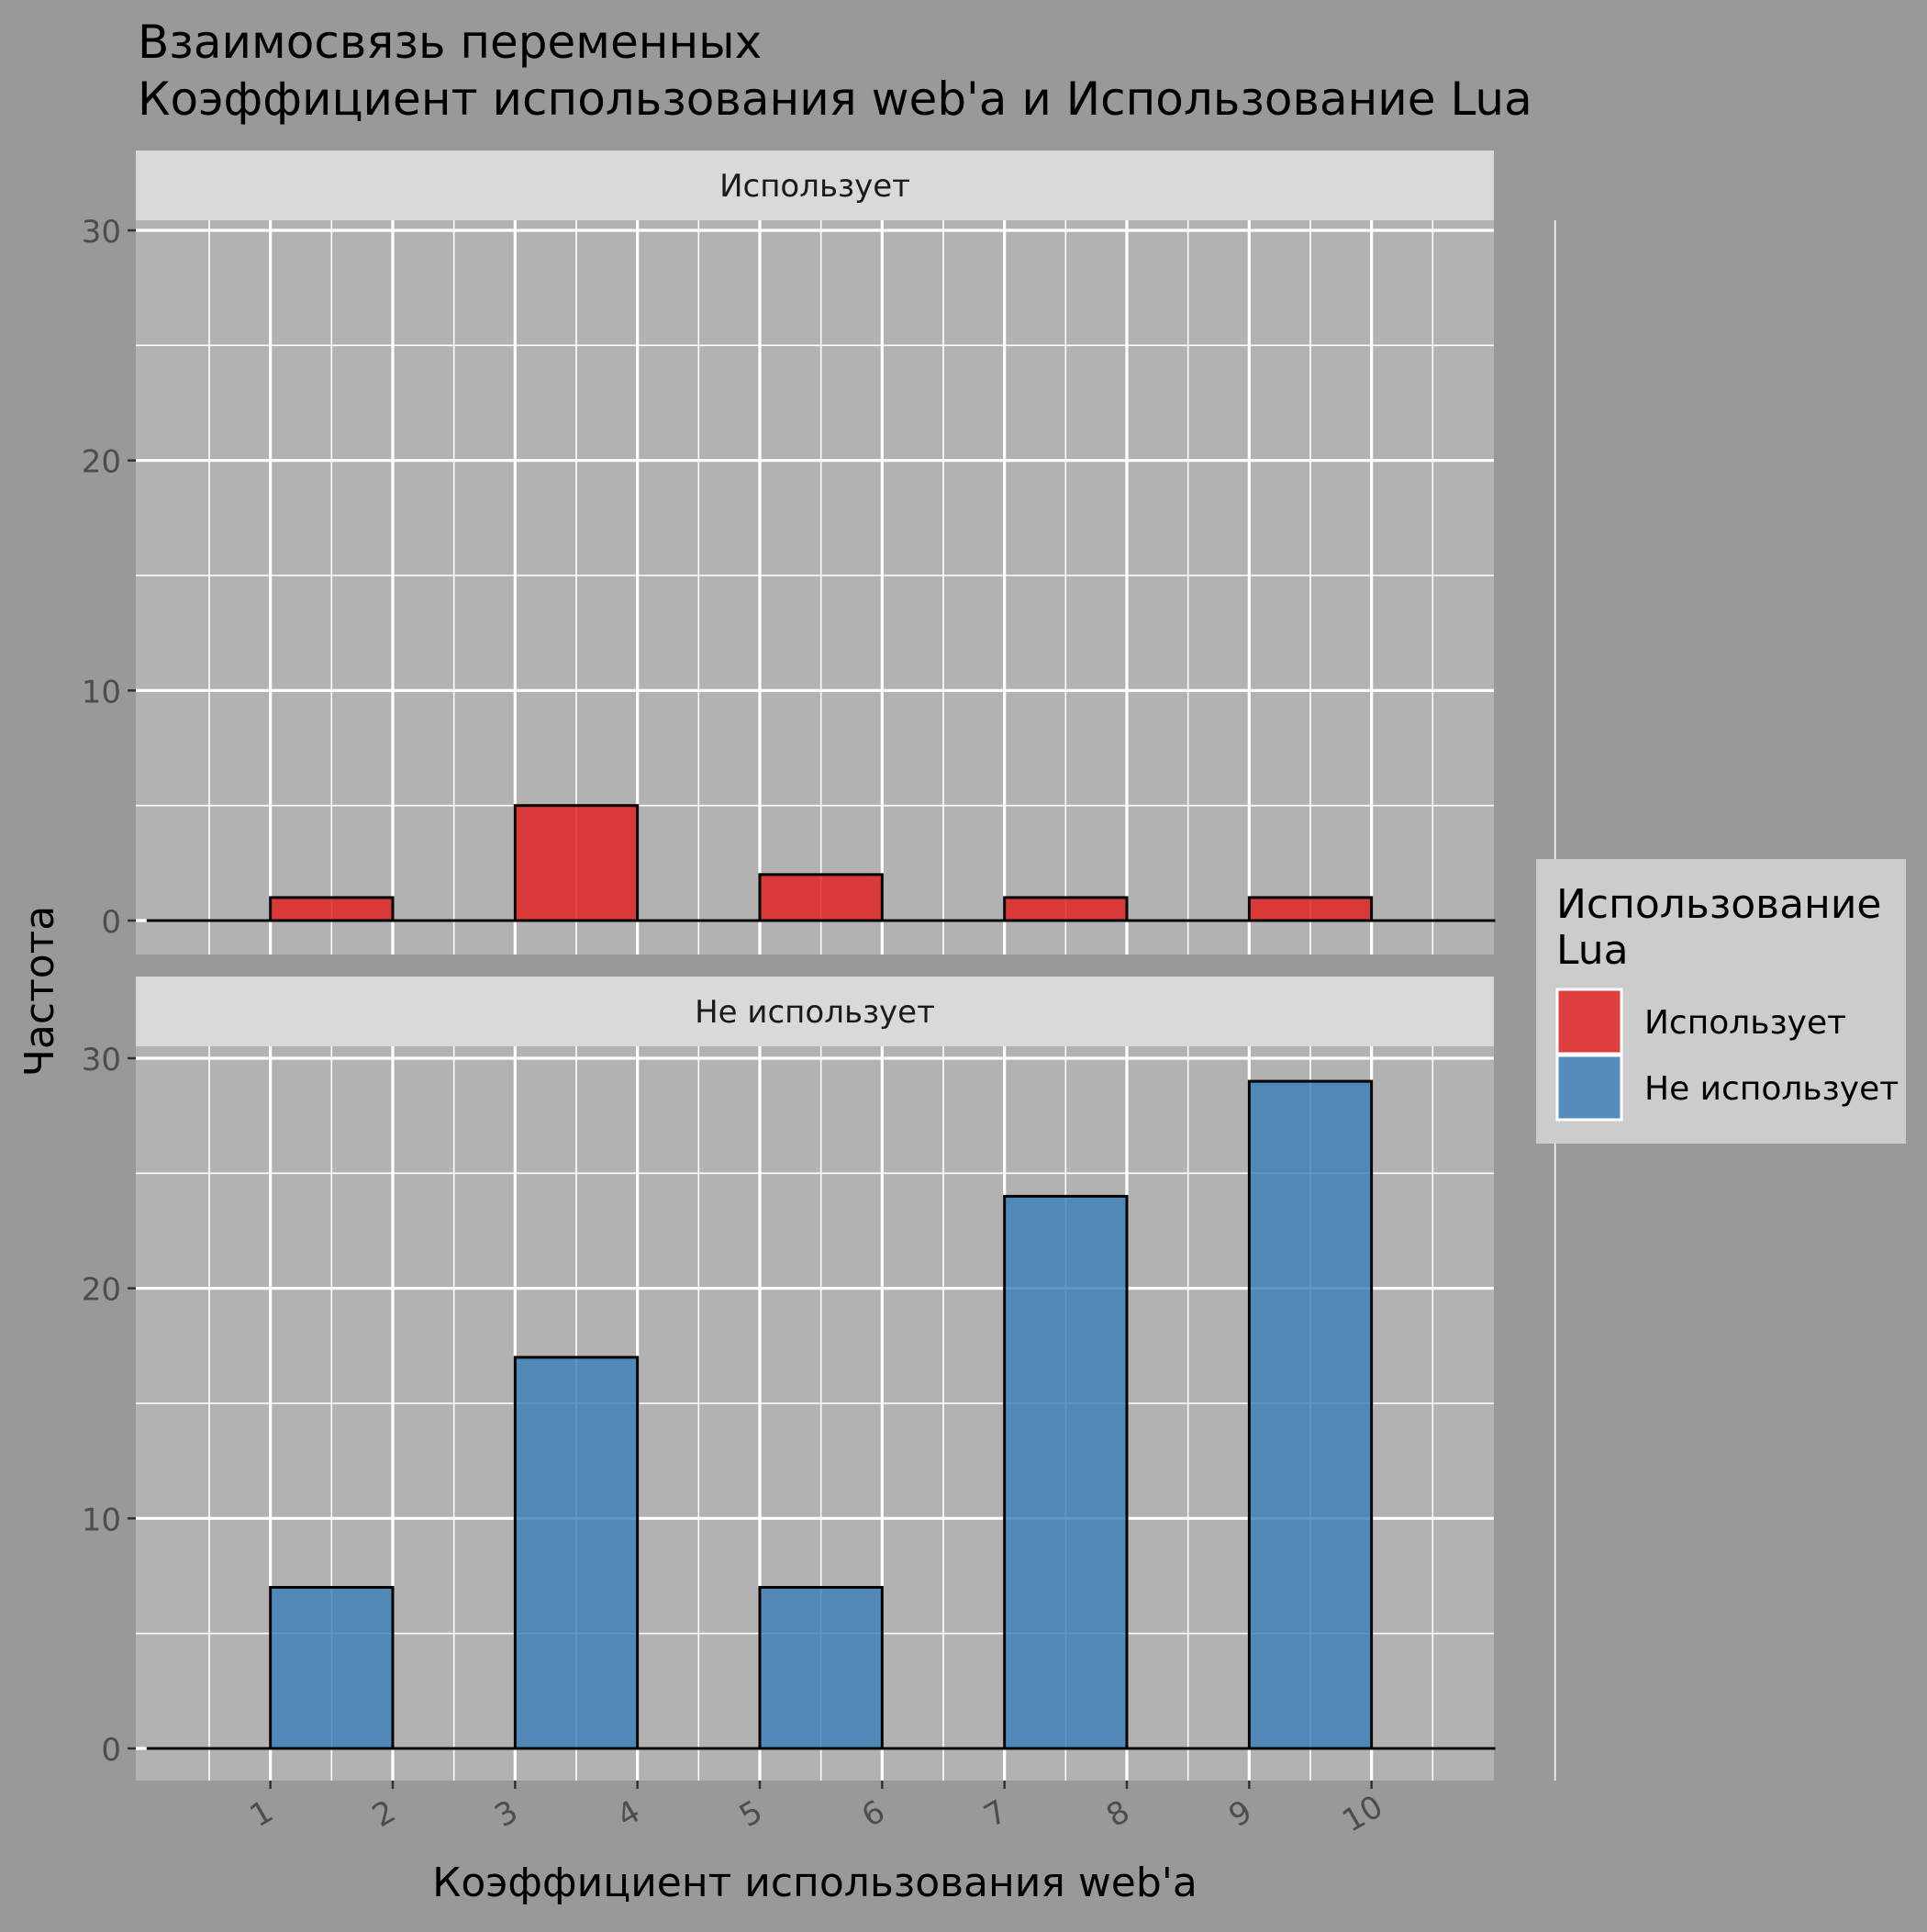 This screenshot has height=1932, width=1927. What do you see at coordinates (40, 991) in the screenshot?
I see `y-axis-title: Частота` at bounding box center [40, 991].